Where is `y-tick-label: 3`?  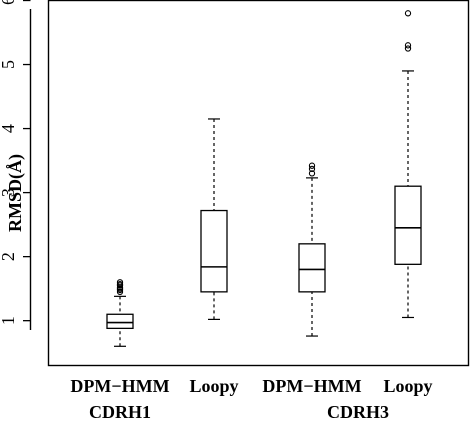 y-tick-label: 3 is located at coordinates (9, 192).